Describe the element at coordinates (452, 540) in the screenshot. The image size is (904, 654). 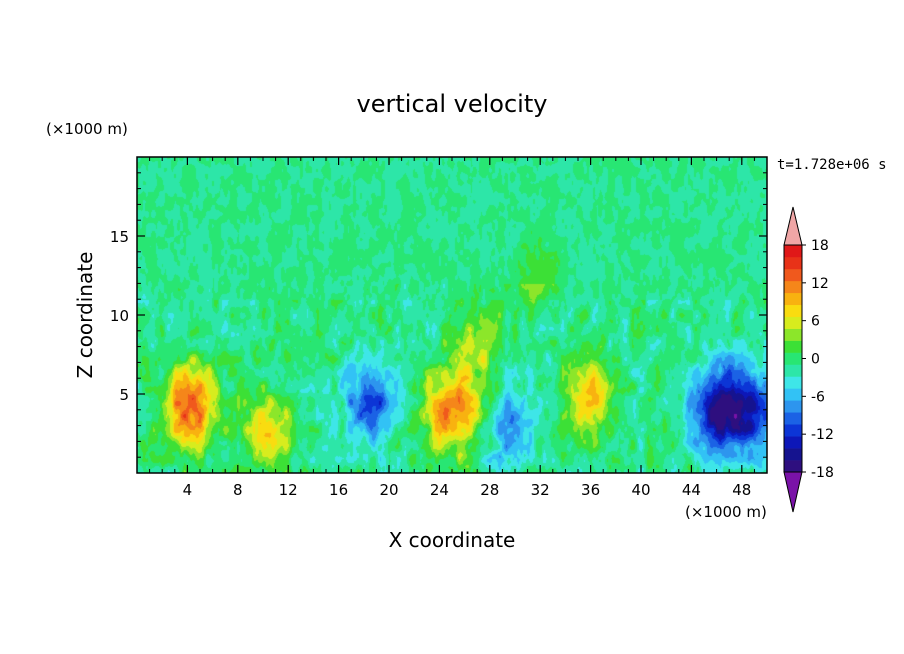
I see `x-axis-label: X coordinate` at that location.